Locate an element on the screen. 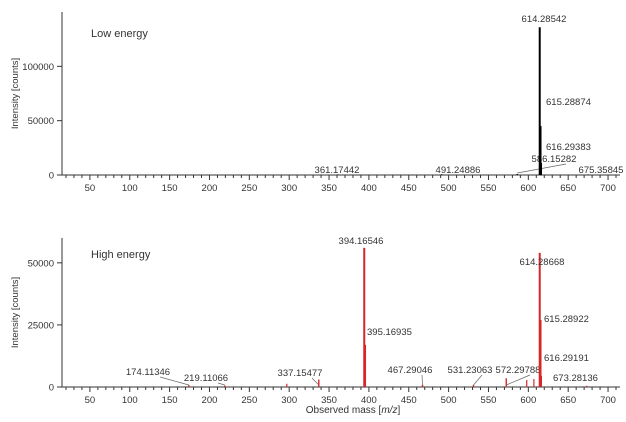 This screenshot has width=626, height=422. peak-label: 616.29383 is located at coordinates (568, 147).